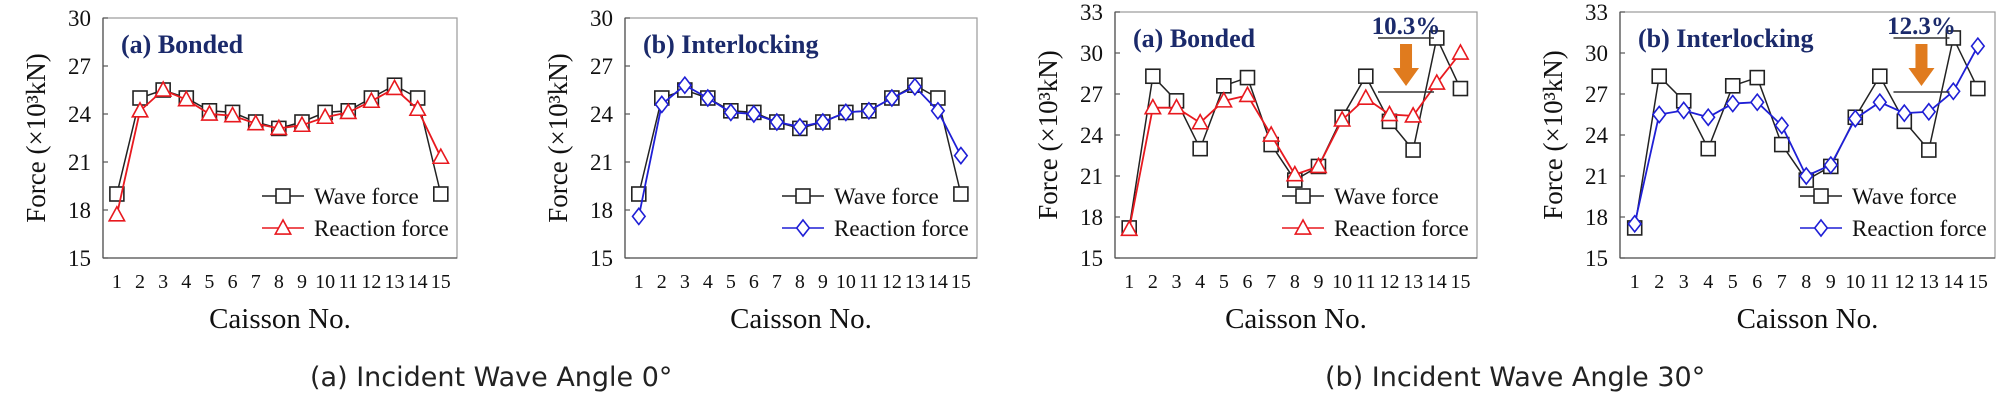 This screenshot has height=405, width=2008. I want to click on x-tick-label: 7, so click(1782, 282).